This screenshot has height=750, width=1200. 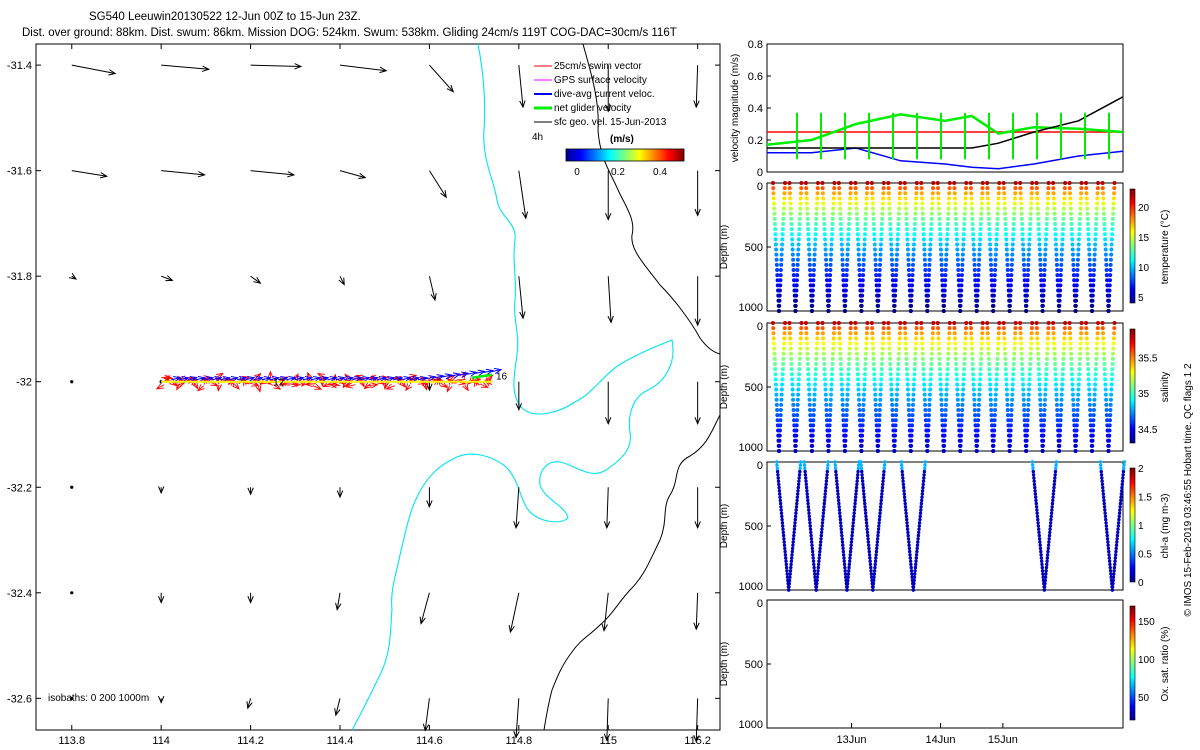 What do you see at coordinates (651, 199) in the screenshot?
I see `isobath-1000m` at bounding box center [651, 199].